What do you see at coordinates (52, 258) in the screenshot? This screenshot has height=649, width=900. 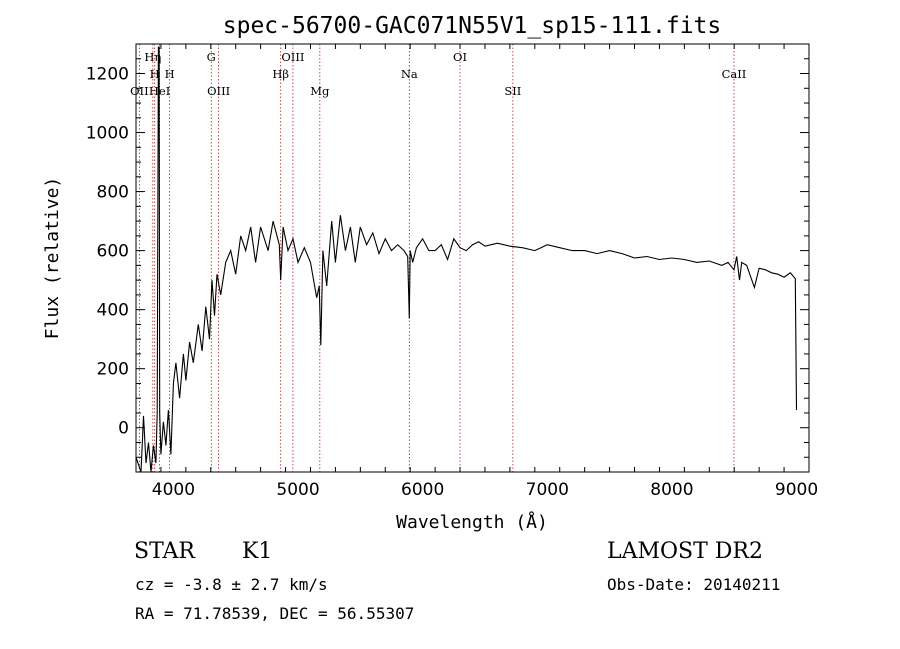 I see `y-axis-label: Flux (relative)` at bounding box center [52, 258].